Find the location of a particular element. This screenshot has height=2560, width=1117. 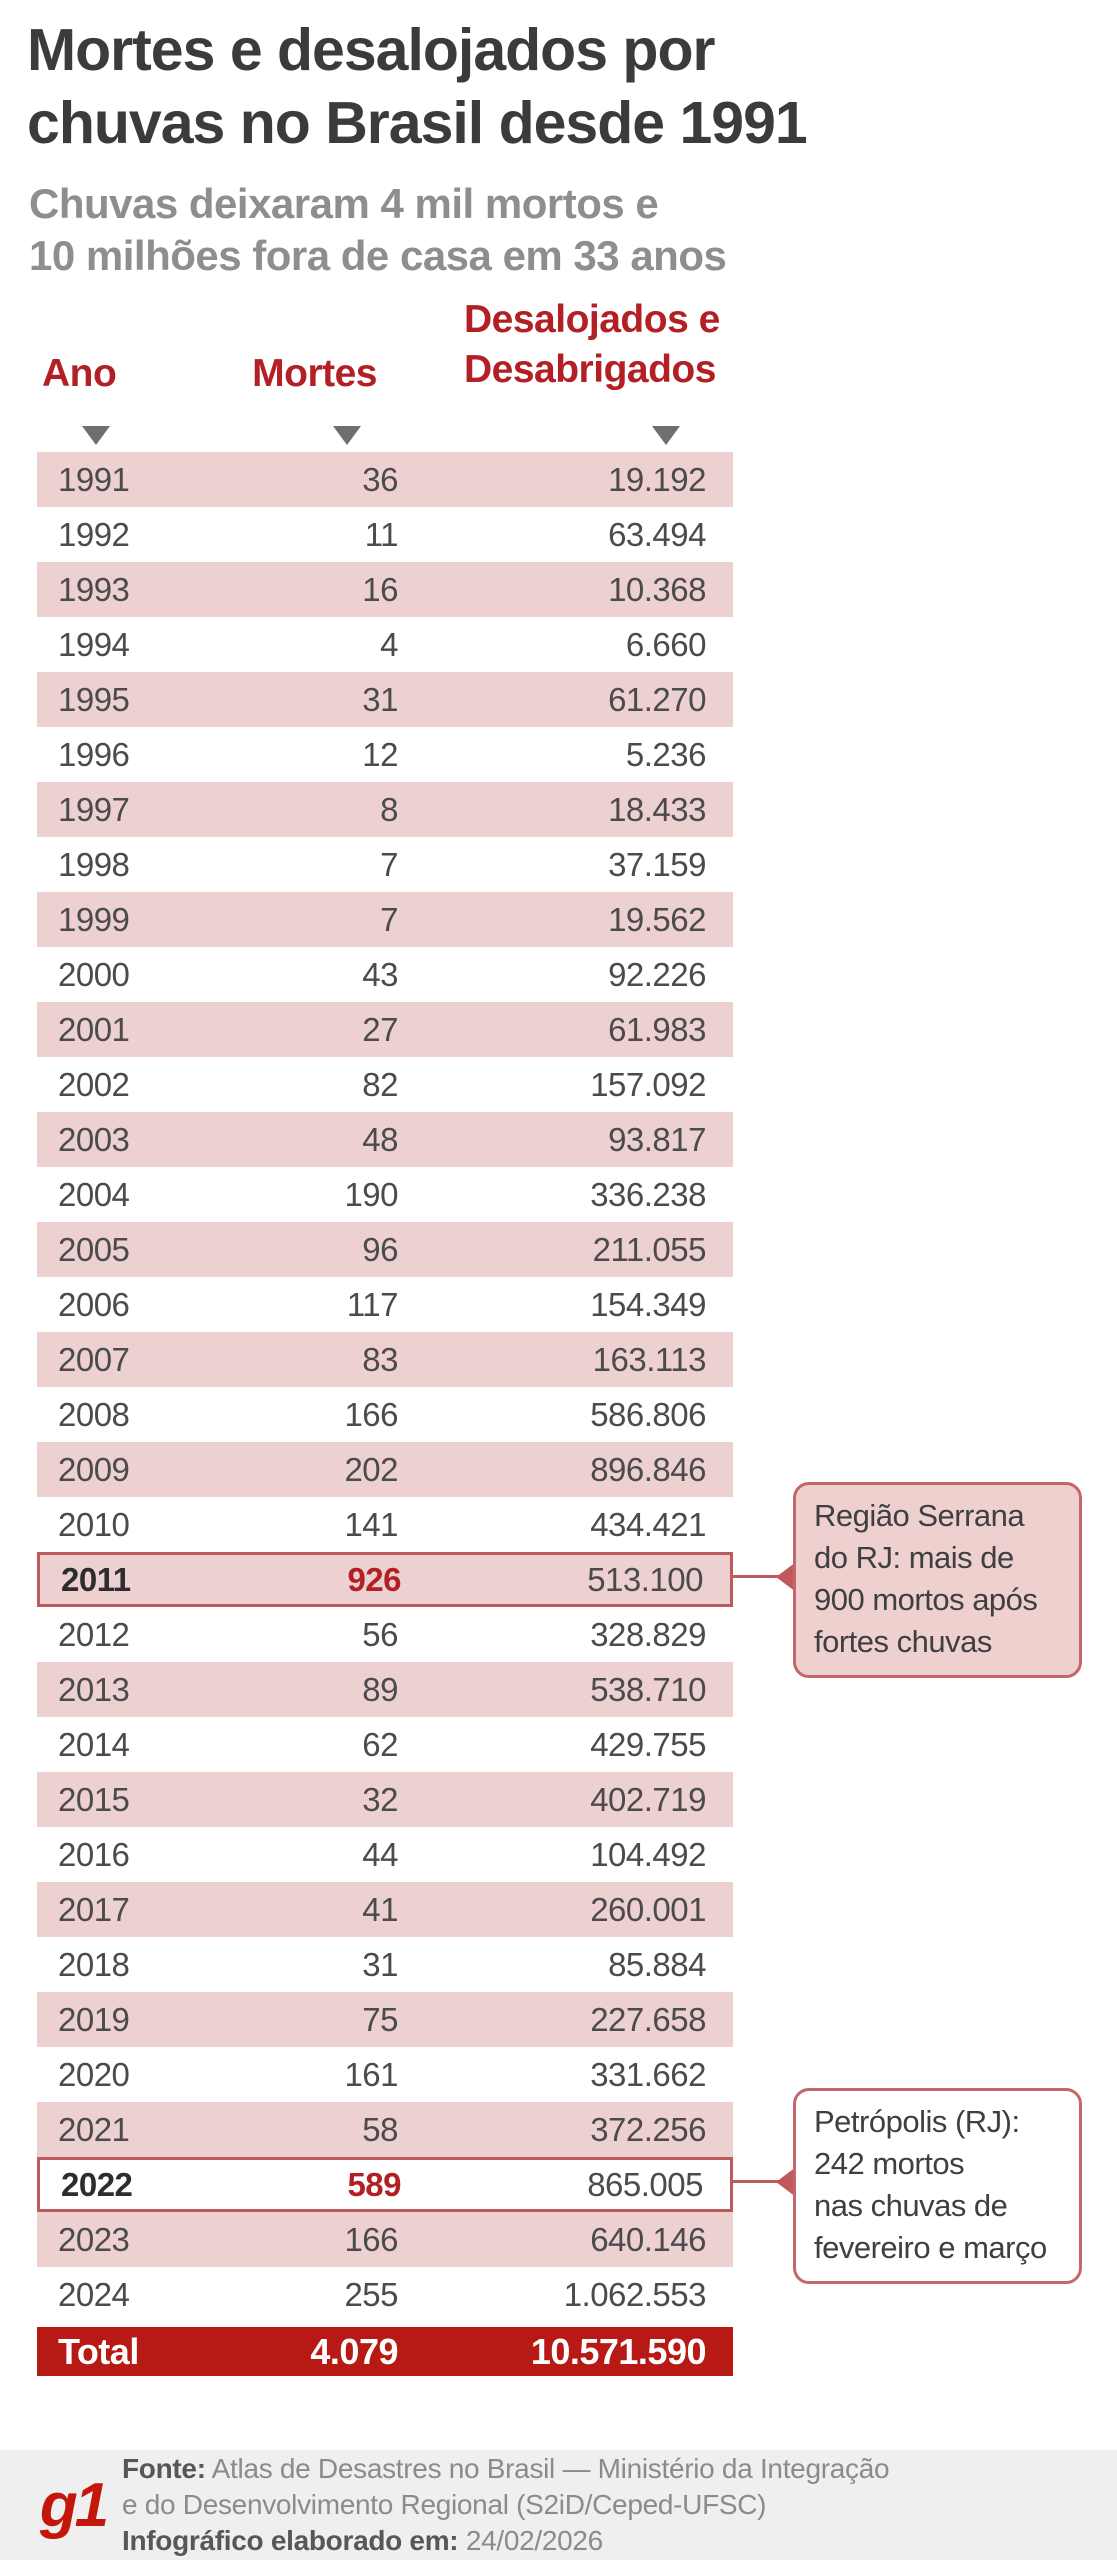

displaced-cell: 227.658 is located at coordinates (648, 2019).